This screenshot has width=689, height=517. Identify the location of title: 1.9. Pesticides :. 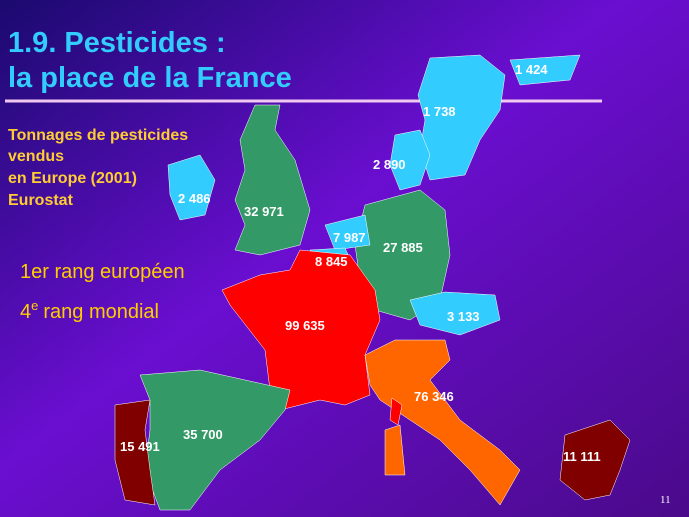
(117, 43).